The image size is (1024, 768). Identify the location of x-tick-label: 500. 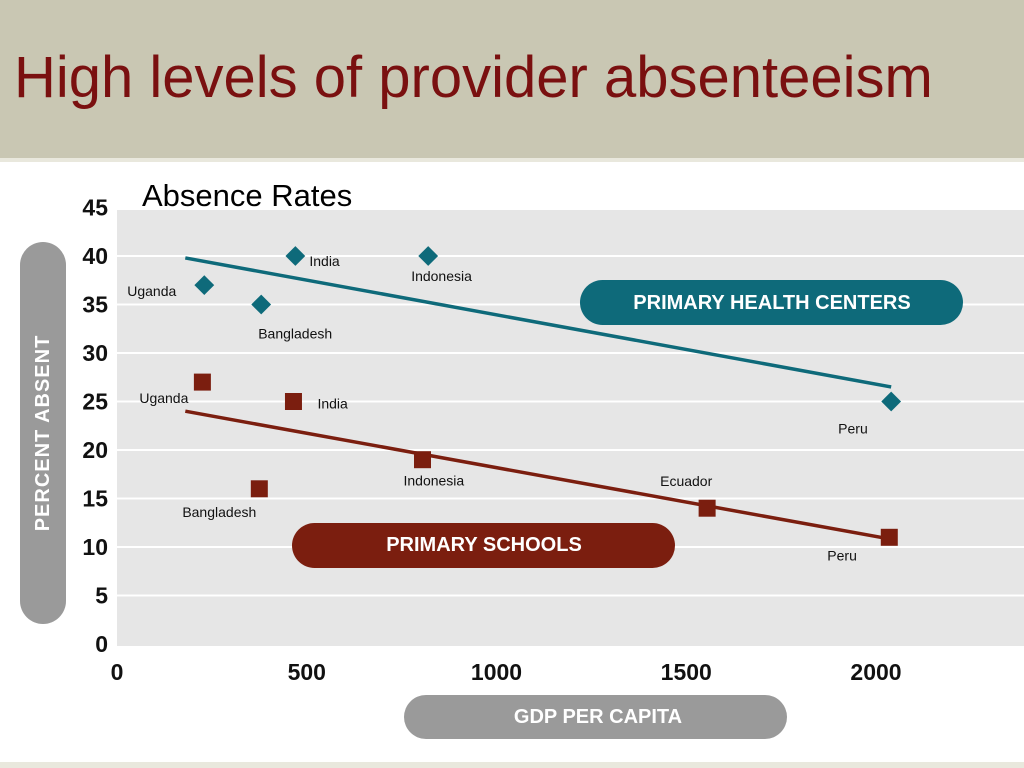
(307, 672).